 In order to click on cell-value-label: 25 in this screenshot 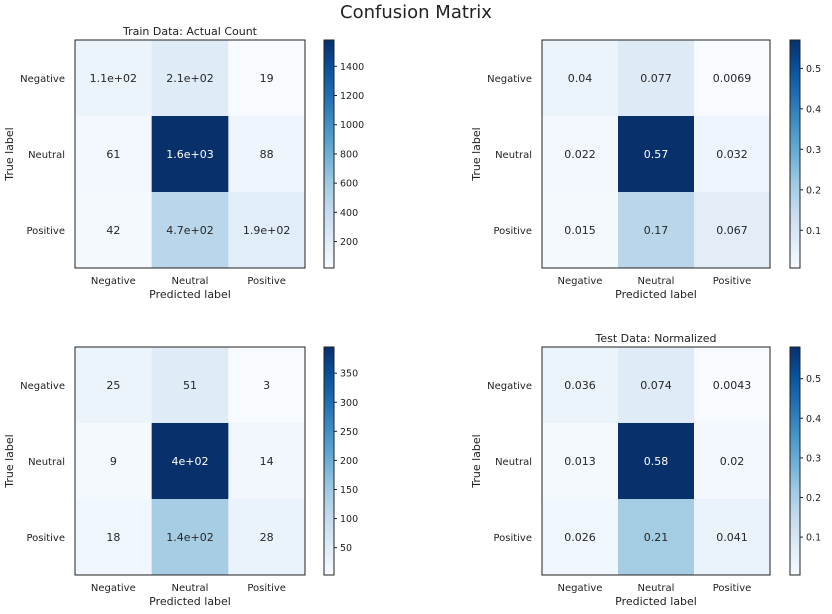, I will do `click(113, 385)`.